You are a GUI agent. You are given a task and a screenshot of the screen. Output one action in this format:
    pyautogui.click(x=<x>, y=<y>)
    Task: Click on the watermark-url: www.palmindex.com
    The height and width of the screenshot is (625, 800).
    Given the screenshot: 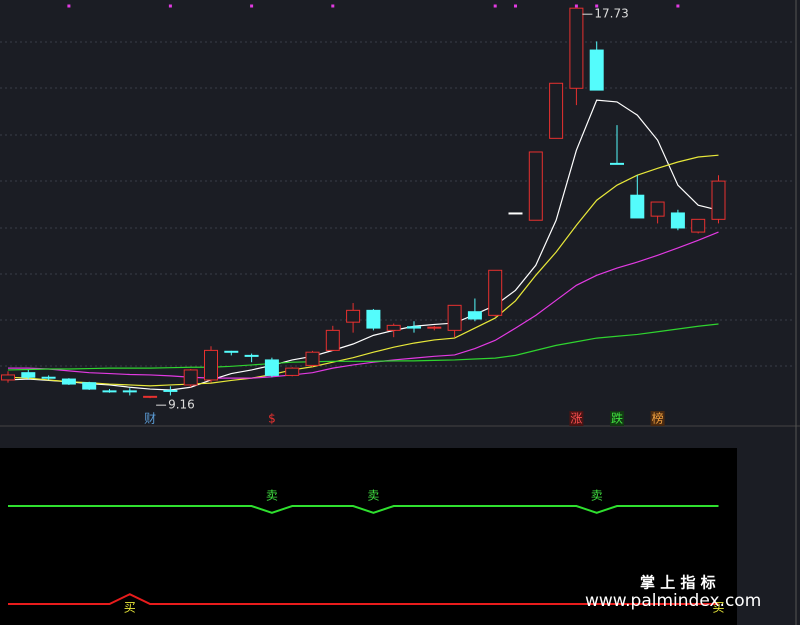 What is the action you would take?
    pyautogui.click(x=673, y=601)
    